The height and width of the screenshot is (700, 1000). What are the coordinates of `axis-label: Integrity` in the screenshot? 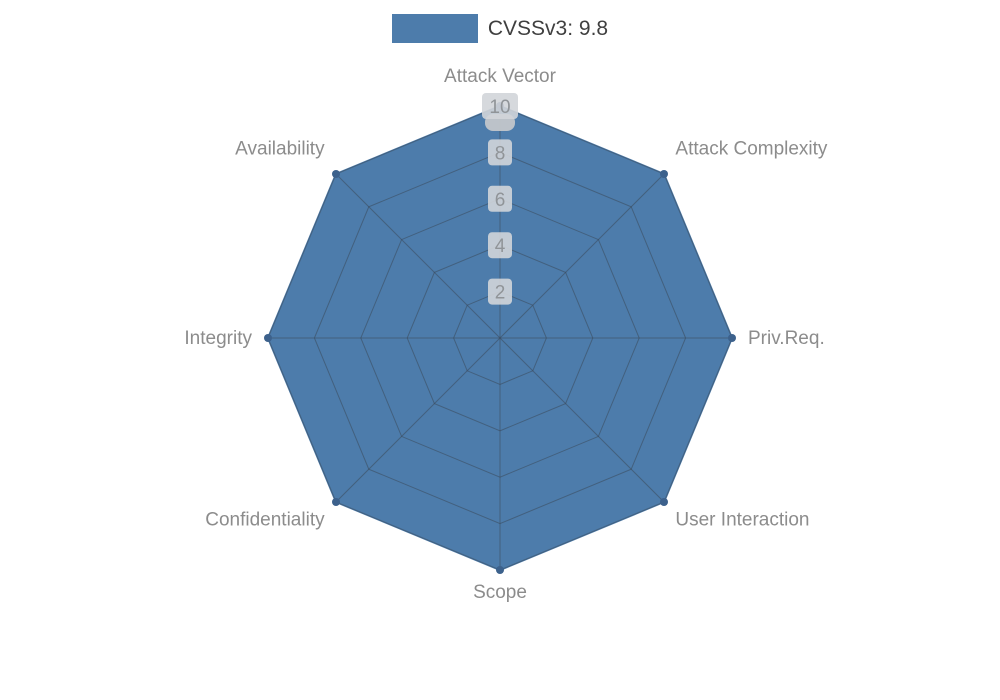 It's located at (218, 338).